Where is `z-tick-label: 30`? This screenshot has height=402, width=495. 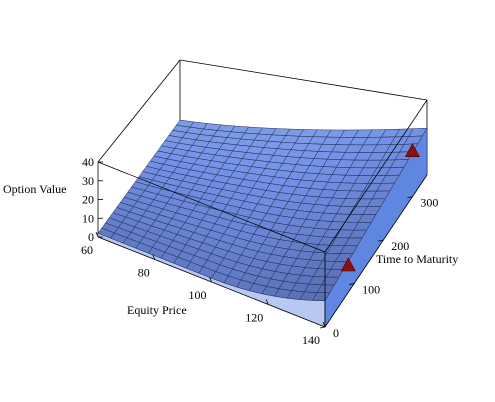 z-tick-label: 30 is located at coordinates (88, 181).